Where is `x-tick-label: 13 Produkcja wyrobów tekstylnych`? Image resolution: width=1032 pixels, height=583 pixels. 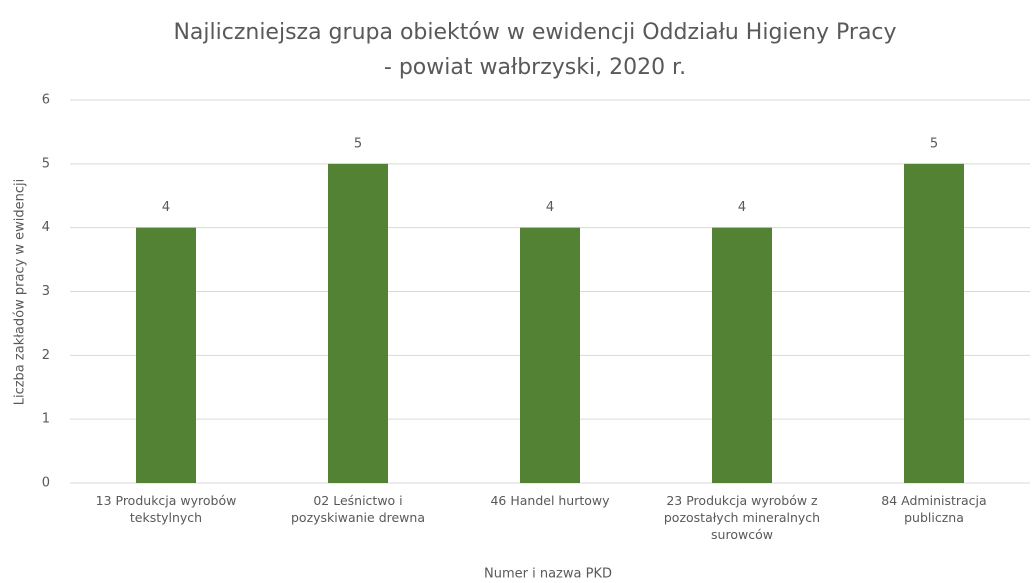
x-tick-label: 13 Produkcja wyrobów tekstylnych is located at coordinates (166, 509).